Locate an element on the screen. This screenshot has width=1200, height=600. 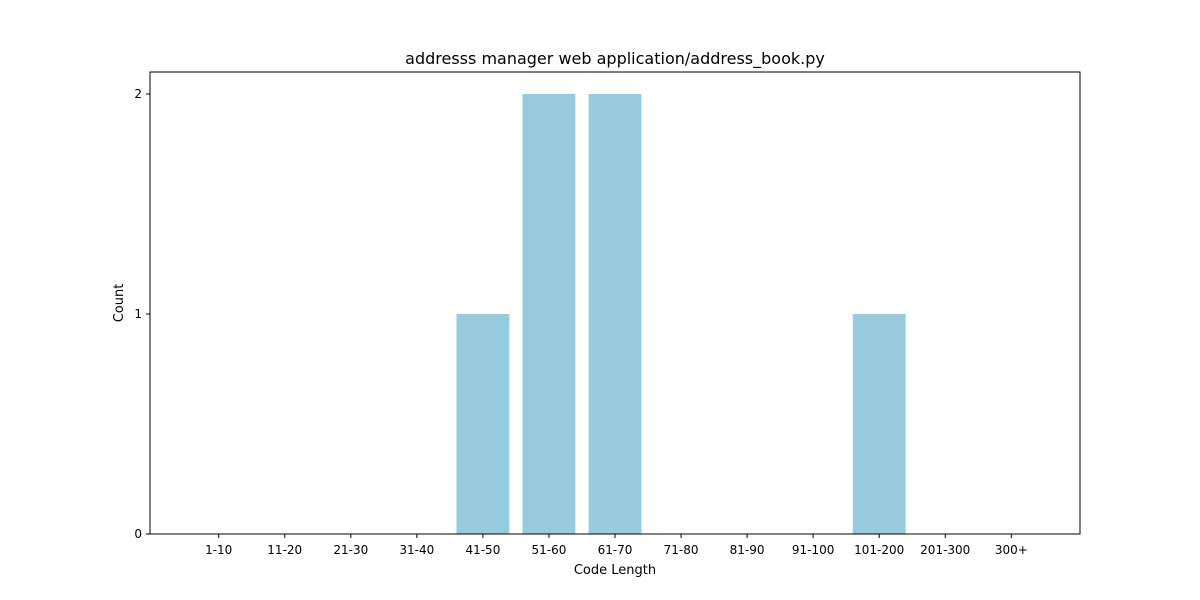
x-tick-label: 81-90 is located at coordinates (747, 550).